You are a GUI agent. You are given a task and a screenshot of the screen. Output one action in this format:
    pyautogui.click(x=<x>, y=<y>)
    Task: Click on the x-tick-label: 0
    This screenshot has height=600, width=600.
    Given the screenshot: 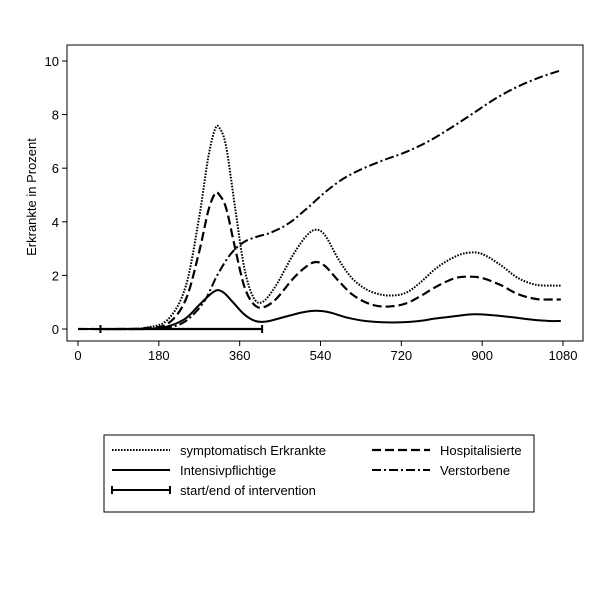 What is the action you would take?
    pyautogui.click(x=77, y=355)
    